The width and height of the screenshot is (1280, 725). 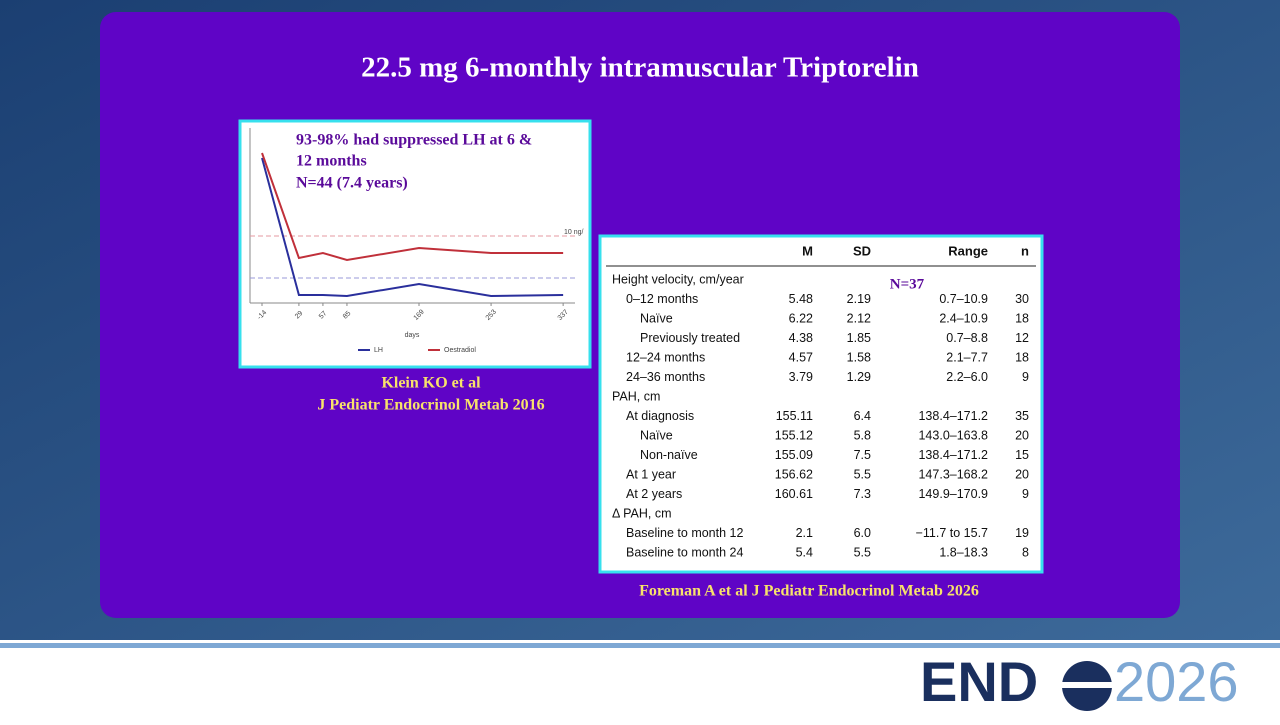 What do you see at coordinates (665, 357) in the screenshot?
I see `row-label: 12–24 months` at bounding box center [665, 357].